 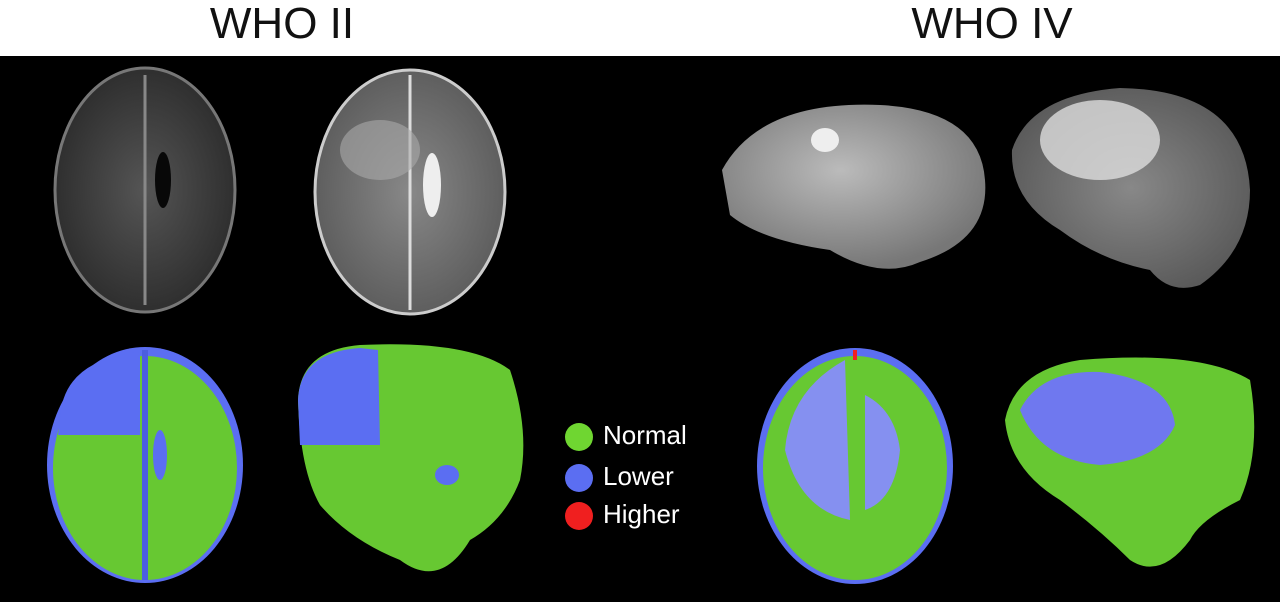 What do you see at coordinates (992, 24) in the screenshot?
I see `panel-title: WHO IV` at bounding box center [992, 24].